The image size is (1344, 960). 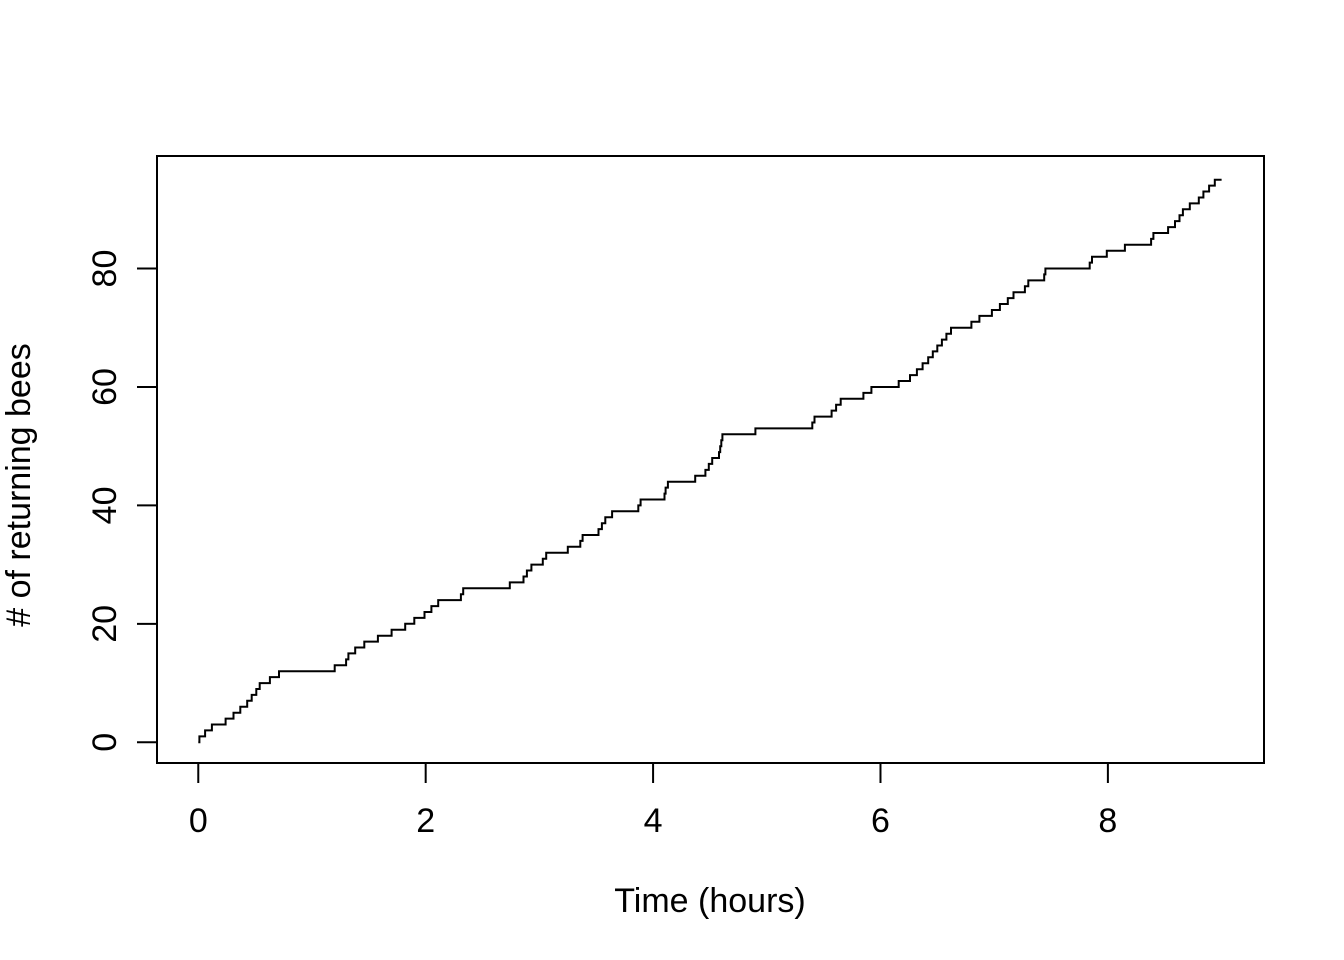 What do you see at coordinates (880, 821) in the screenshot?
I see `x-tick-label: 6` at bounding box center [880, 821].